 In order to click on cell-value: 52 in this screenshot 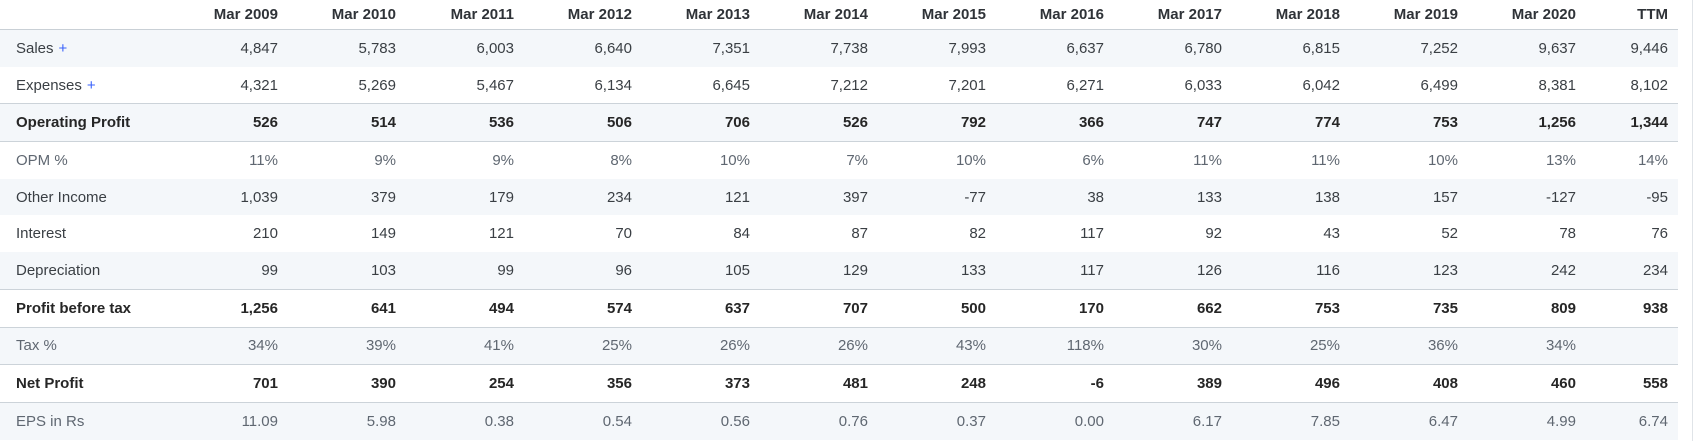, I will do `click(1449, 234)`.